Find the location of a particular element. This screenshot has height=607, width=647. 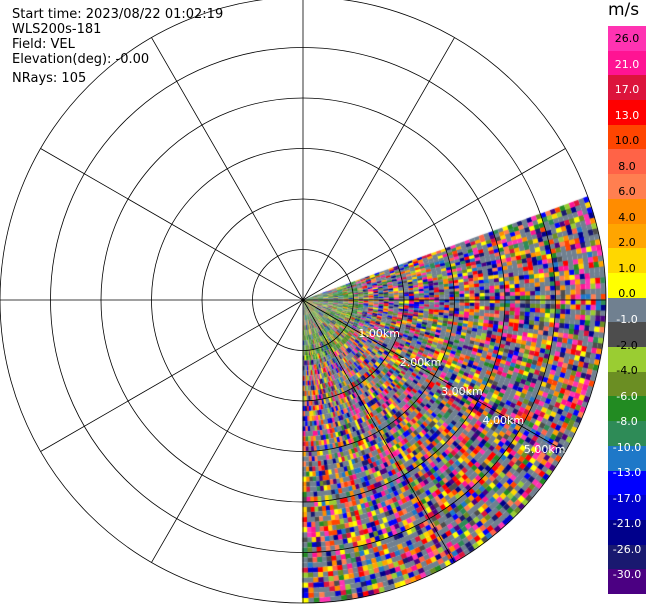

colorbar-tick-label: 21.0 is located at coordinates (627, 64).